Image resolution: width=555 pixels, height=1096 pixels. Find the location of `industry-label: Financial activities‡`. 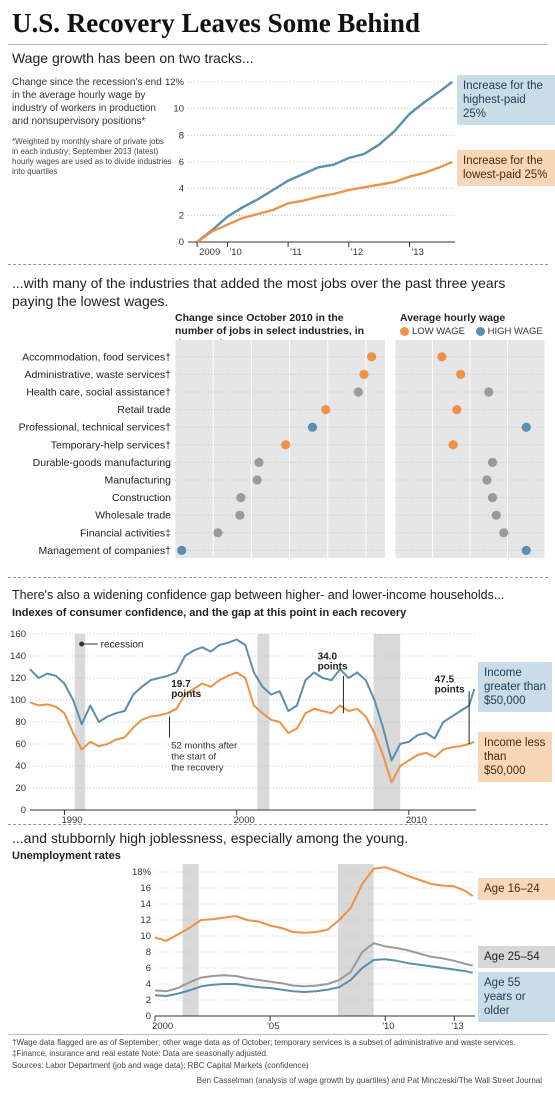

industry-label: Financial activities‡ is located at coordinates (125, 533).